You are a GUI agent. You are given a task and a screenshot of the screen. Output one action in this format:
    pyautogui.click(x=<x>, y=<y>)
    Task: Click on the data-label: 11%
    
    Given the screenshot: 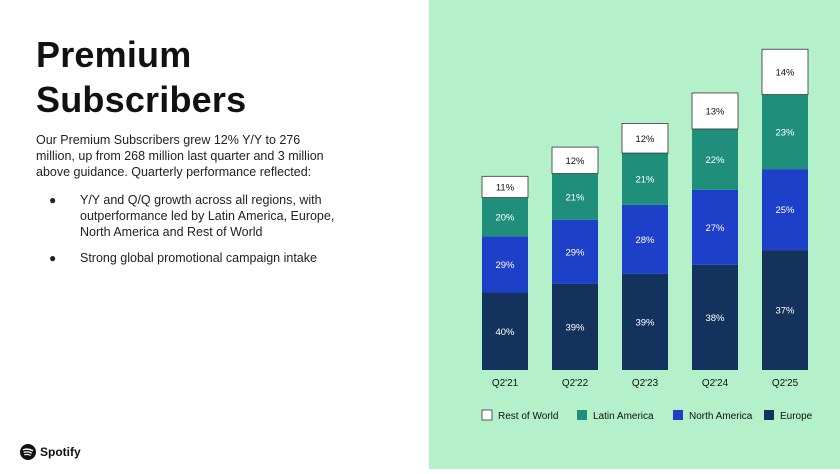 What is the action you would take?
    pyautogui.click(x=505, y=187)
    